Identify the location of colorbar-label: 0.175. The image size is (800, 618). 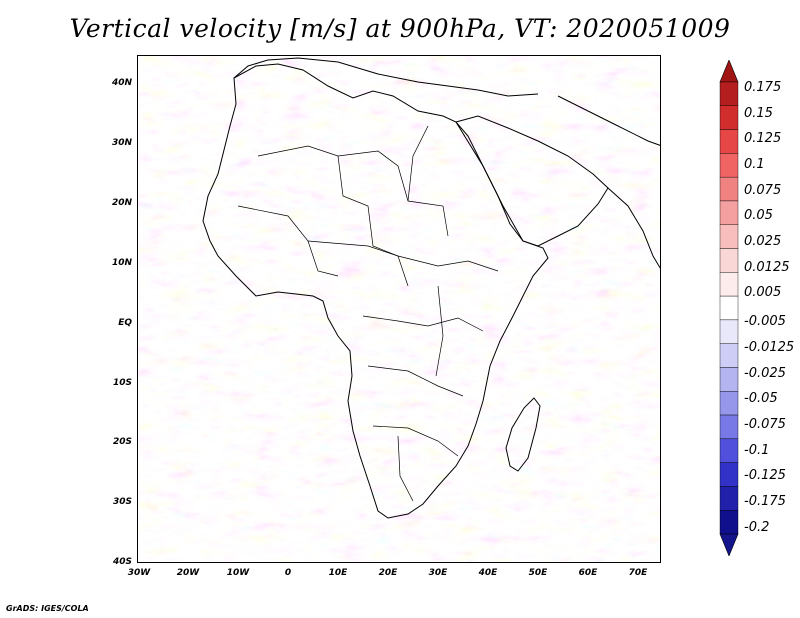
(763, 87).